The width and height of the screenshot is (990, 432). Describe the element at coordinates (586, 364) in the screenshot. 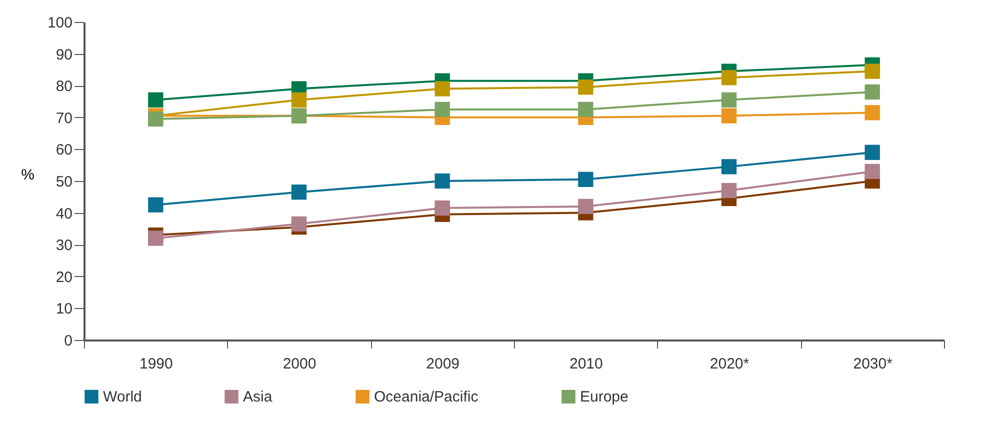

I see `x-tick-label: 2010` at that location.